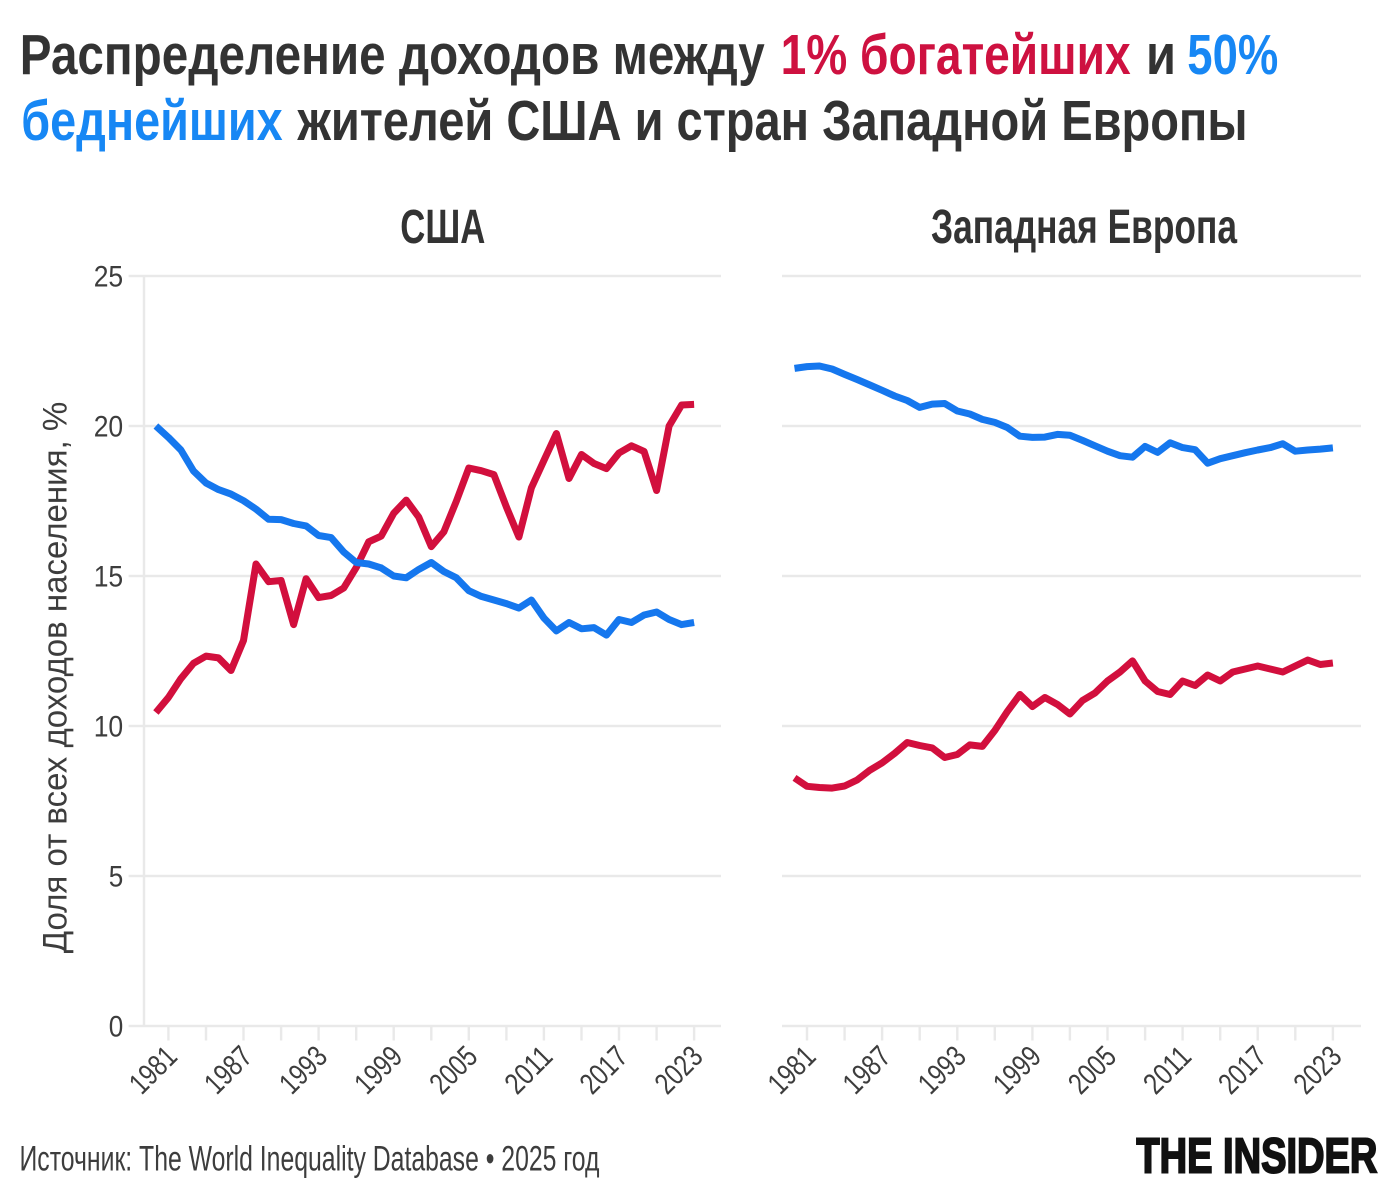  What do you see at coordinates (1232, 55) in the screenshot?
I see `svg-text: 50%` at bounding box center [1232, 55].